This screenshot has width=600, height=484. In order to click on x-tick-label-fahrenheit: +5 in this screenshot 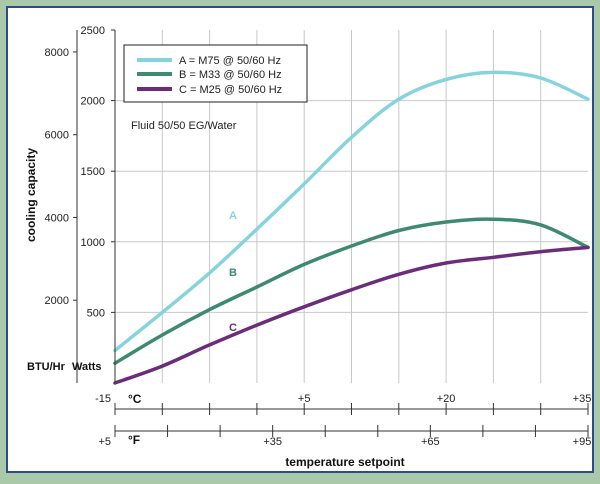, I will do `click(104, 442)`.